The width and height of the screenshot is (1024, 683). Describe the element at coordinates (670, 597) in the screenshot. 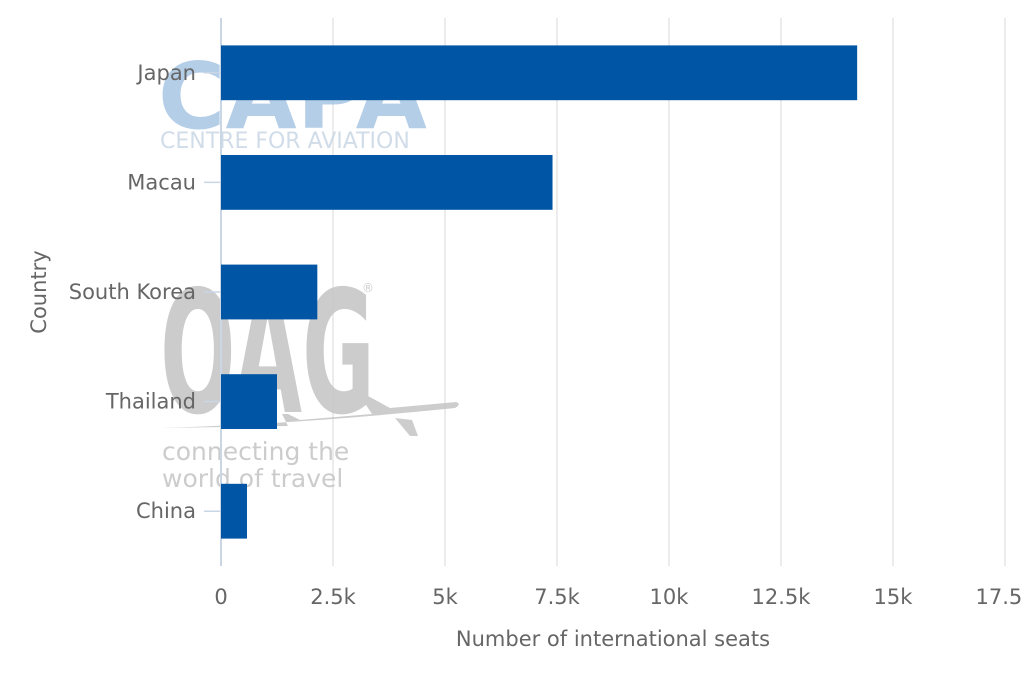

I see `x-tick-label: 10k` at that location.